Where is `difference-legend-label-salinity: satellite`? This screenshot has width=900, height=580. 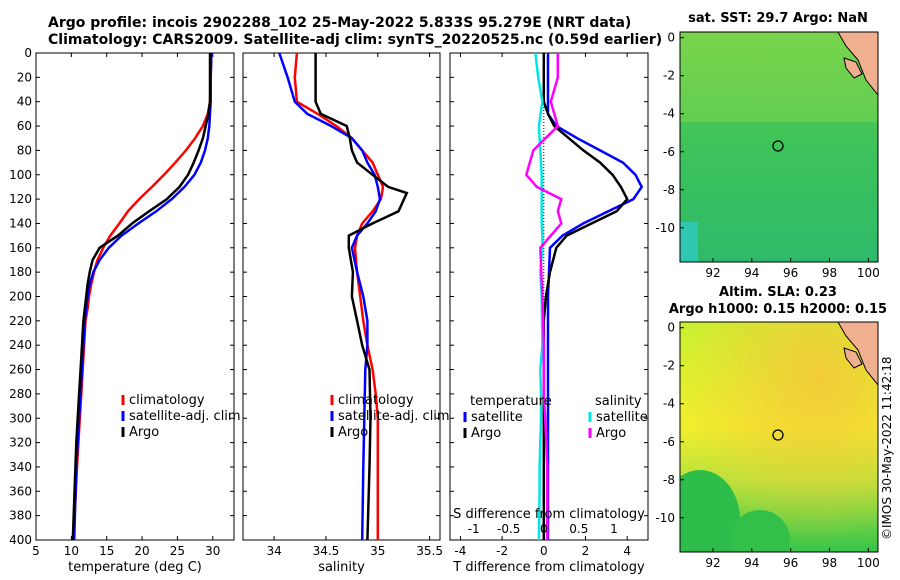
difference-legend-label-salinity: satellite is located at coordinates (622, 417).